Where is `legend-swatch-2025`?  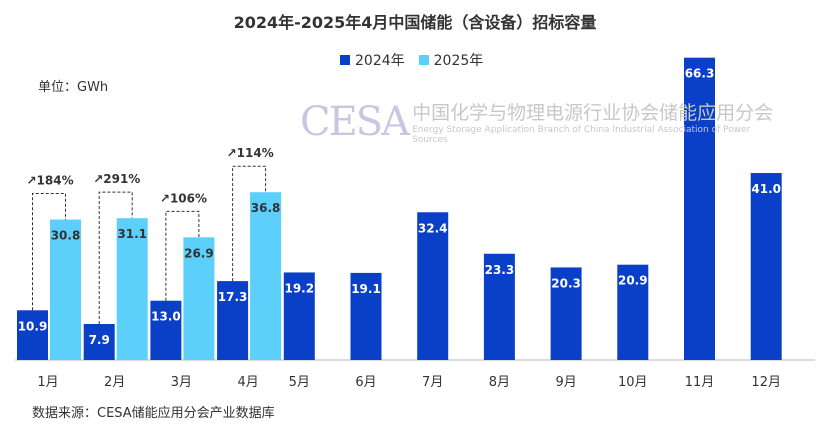
legend-swatch-2025 is located at coordinates (423, 60).